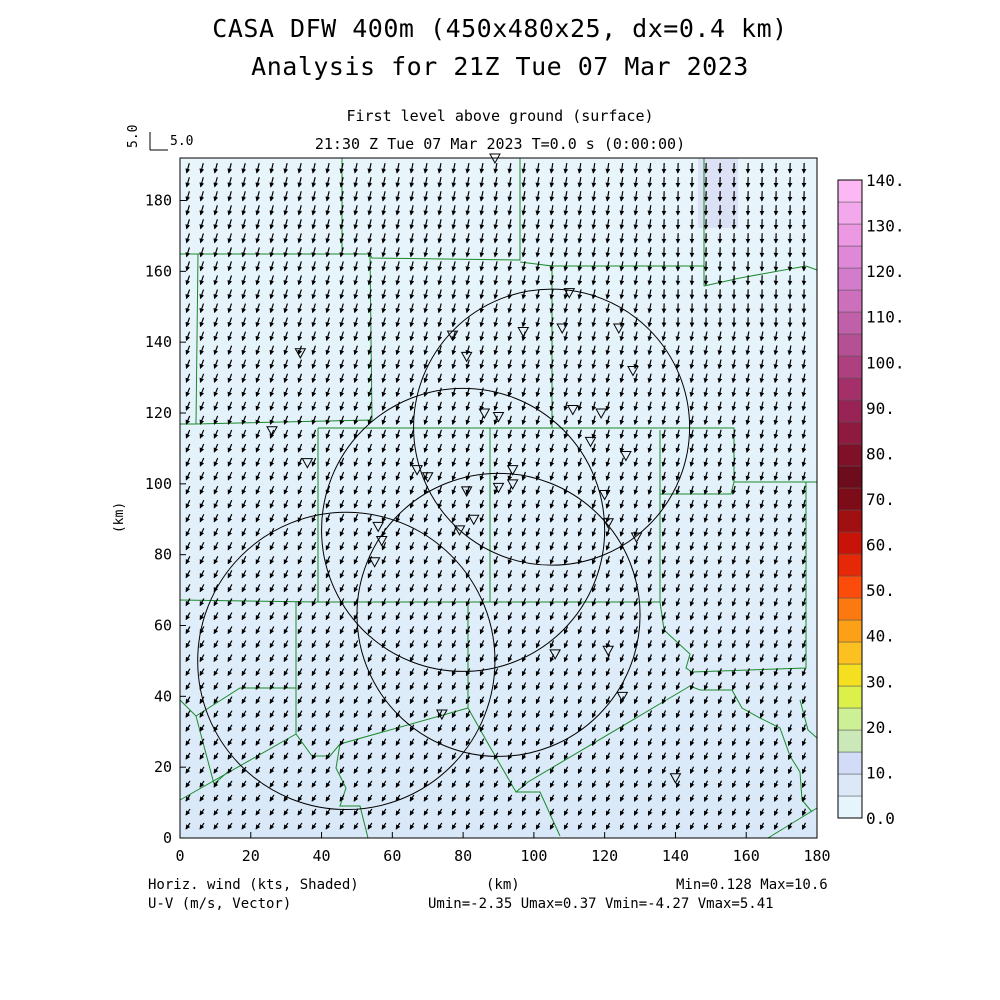 The image size is (1000, 1000). What do you see at coordinates (322, 856) in the screenshot?
I see `x-tick-label: 40` at bounding box center [322, 856].